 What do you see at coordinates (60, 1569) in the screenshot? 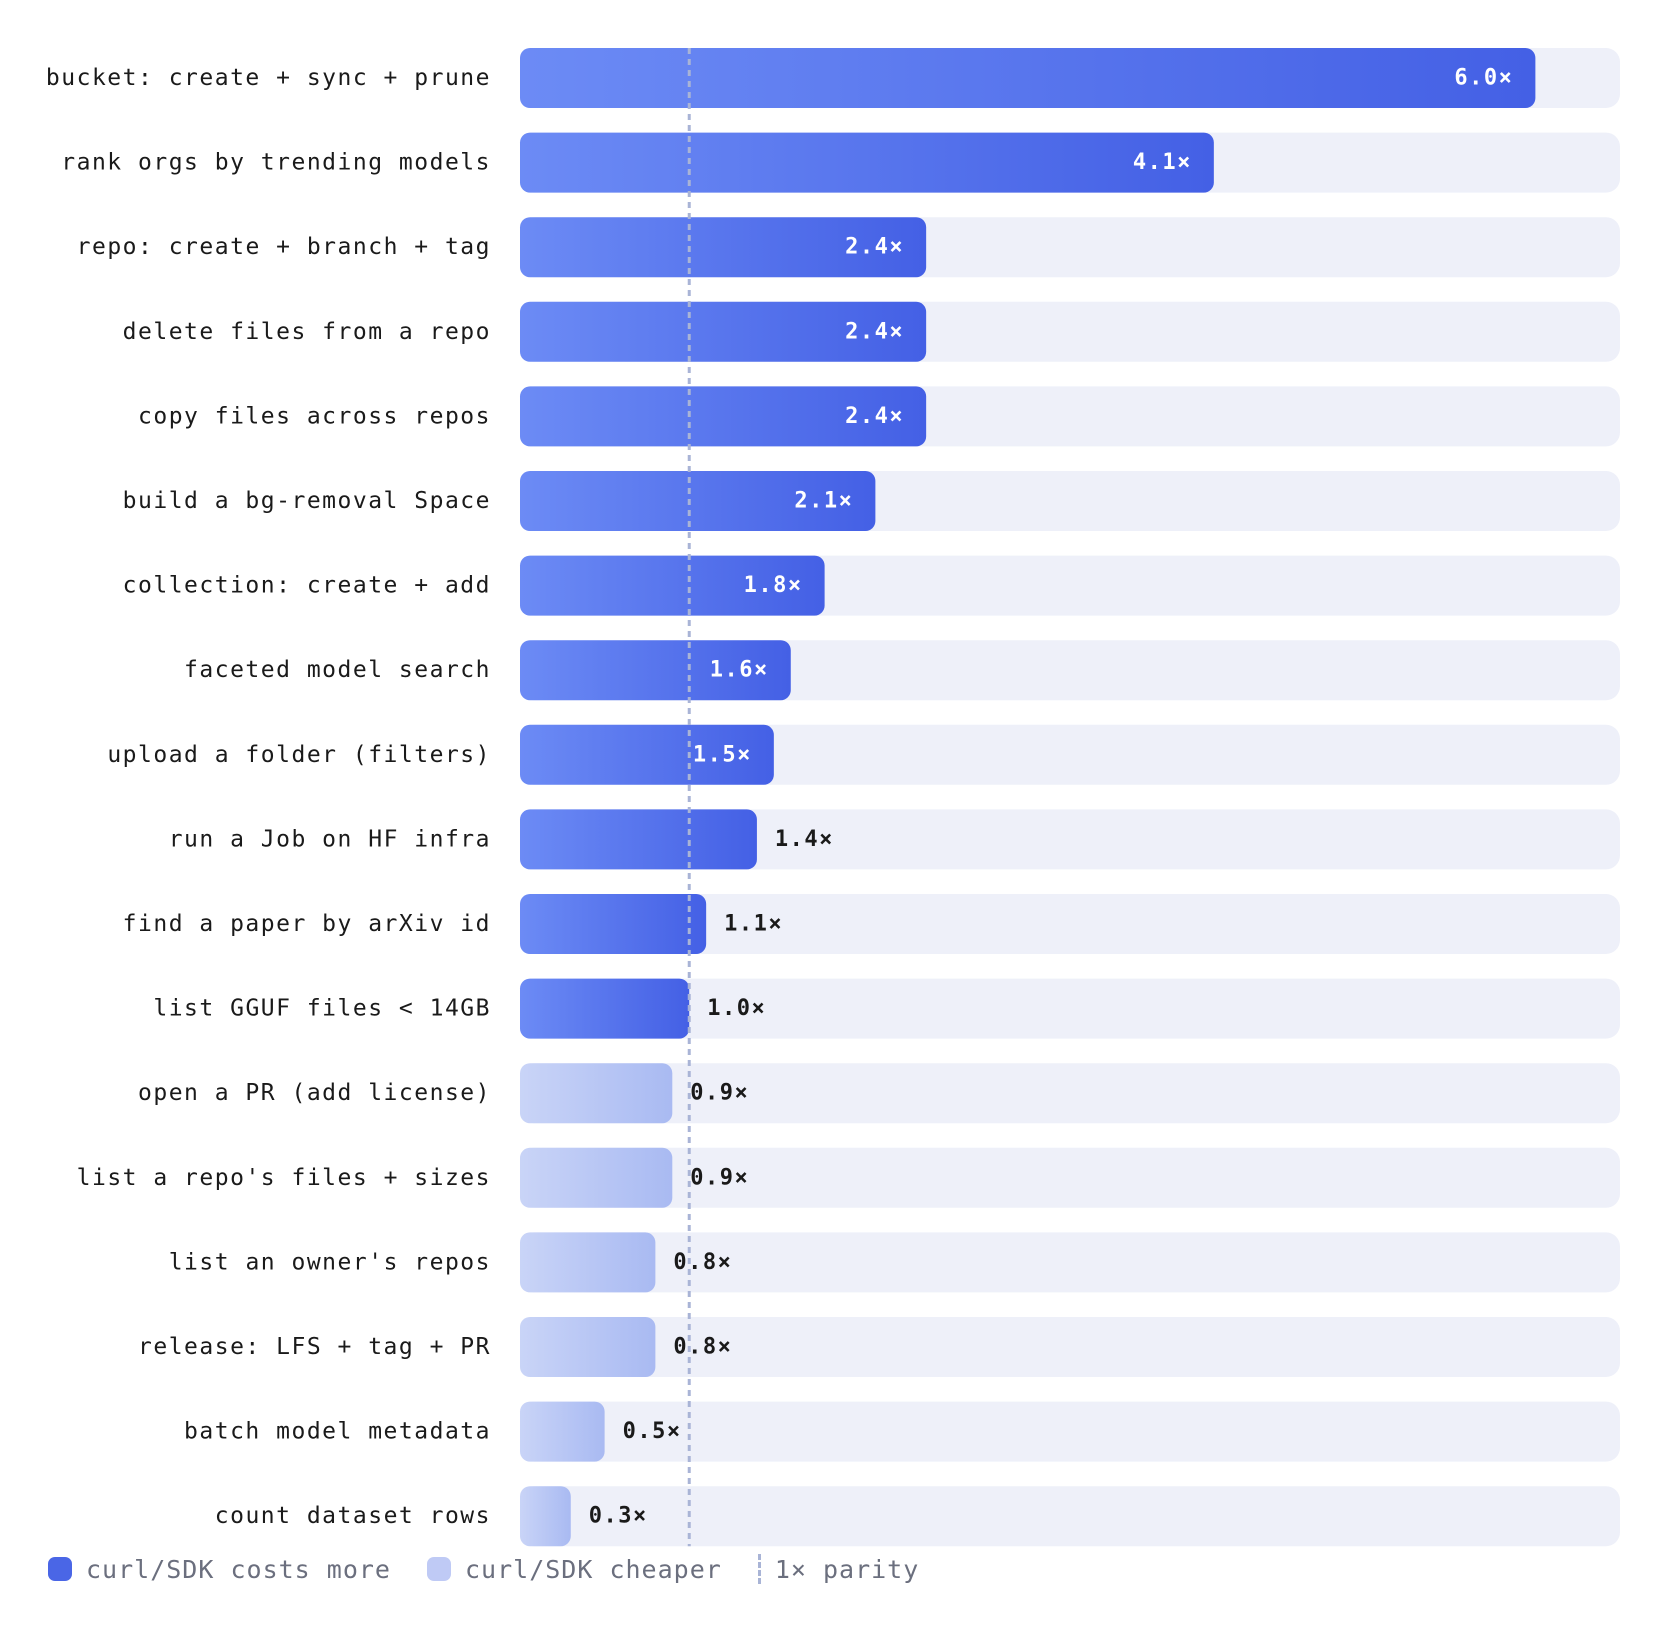
I see `legend-swatch-costs-more` at bounding box center [60, 1569].